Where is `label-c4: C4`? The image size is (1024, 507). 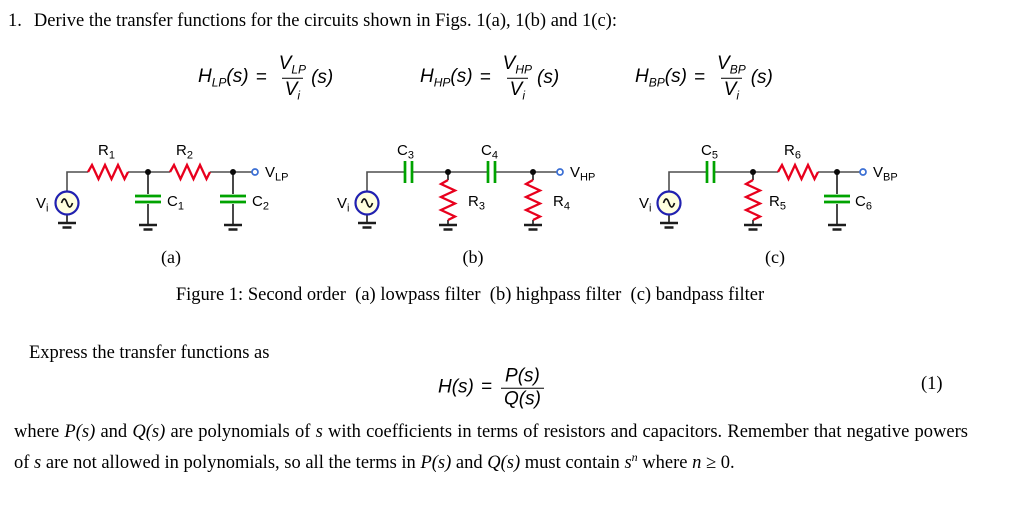 label-c4: C4 is located at coordinates (489, 152).